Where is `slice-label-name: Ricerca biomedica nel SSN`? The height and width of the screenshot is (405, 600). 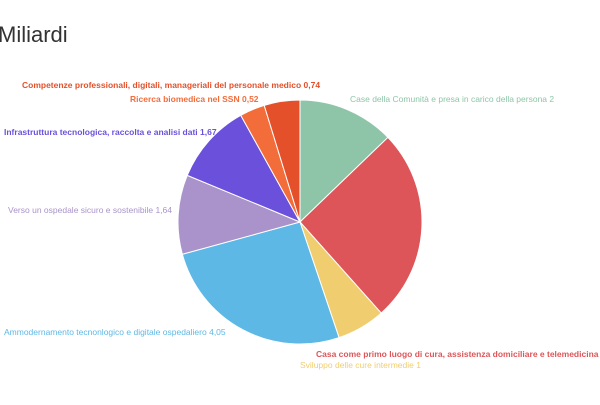
slice-label-name: Ricerca biomedica nel SSN is located at coordinates (185, 99).